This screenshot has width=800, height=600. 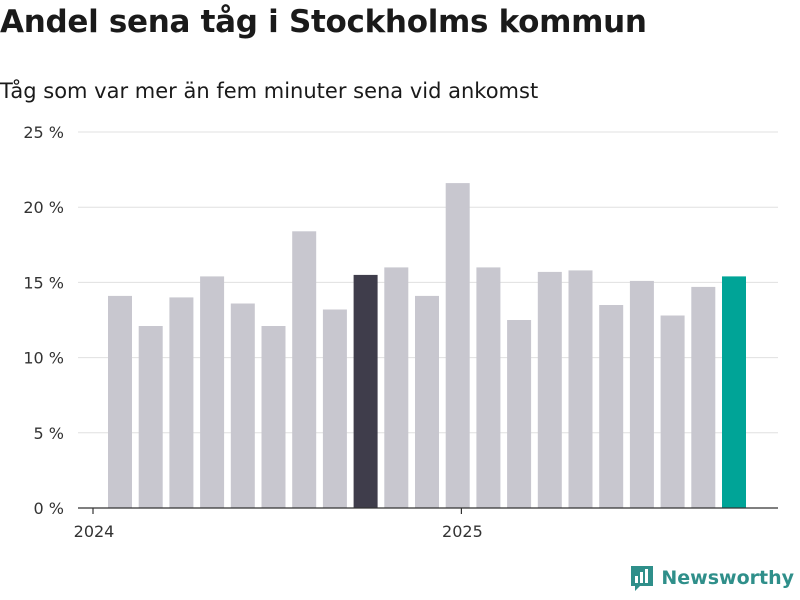 I want to click on y-tick-label: 5 %, so click(x=49, y=433).